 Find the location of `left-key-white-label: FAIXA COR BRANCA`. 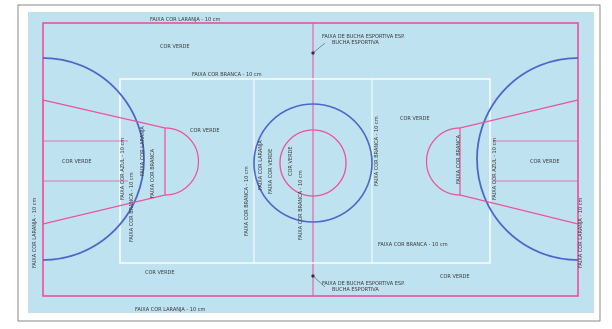

left-key-white-label: FAIXA COR BRANCA is located at coordinates (153, 173).